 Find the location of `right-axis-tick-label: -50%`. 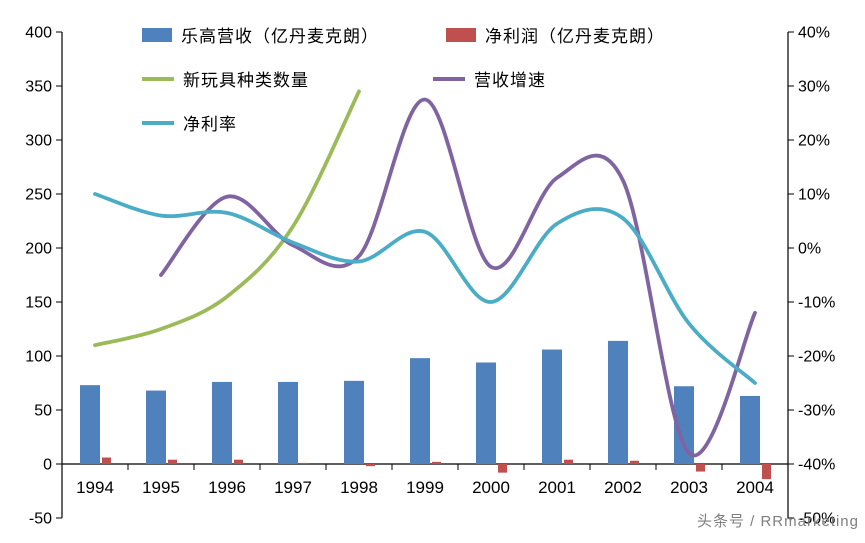

right-axis-tick-label: -50% is located at coordinates (816, 519).